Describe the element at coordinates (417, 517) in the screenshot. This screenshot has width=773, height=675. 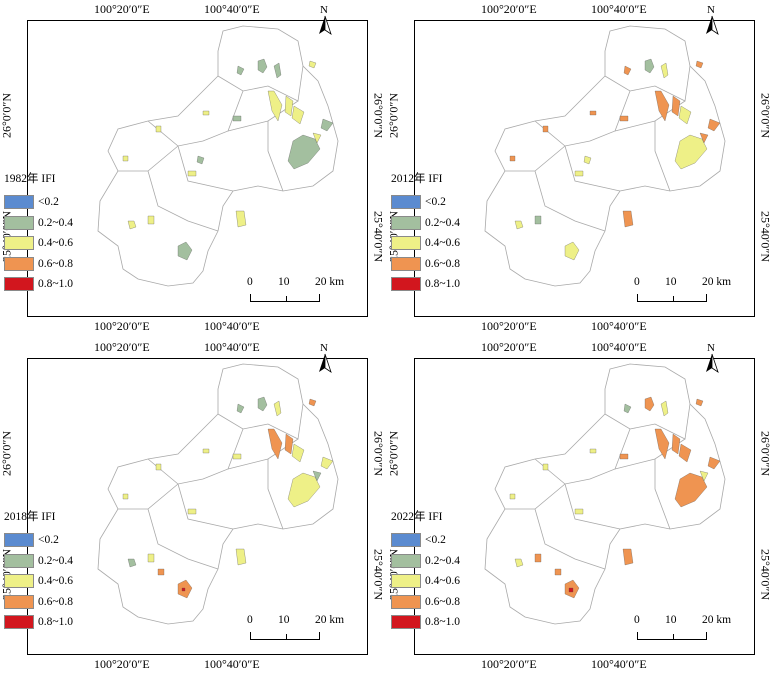
I see `legend-title: 2022年 IFI` at that location.